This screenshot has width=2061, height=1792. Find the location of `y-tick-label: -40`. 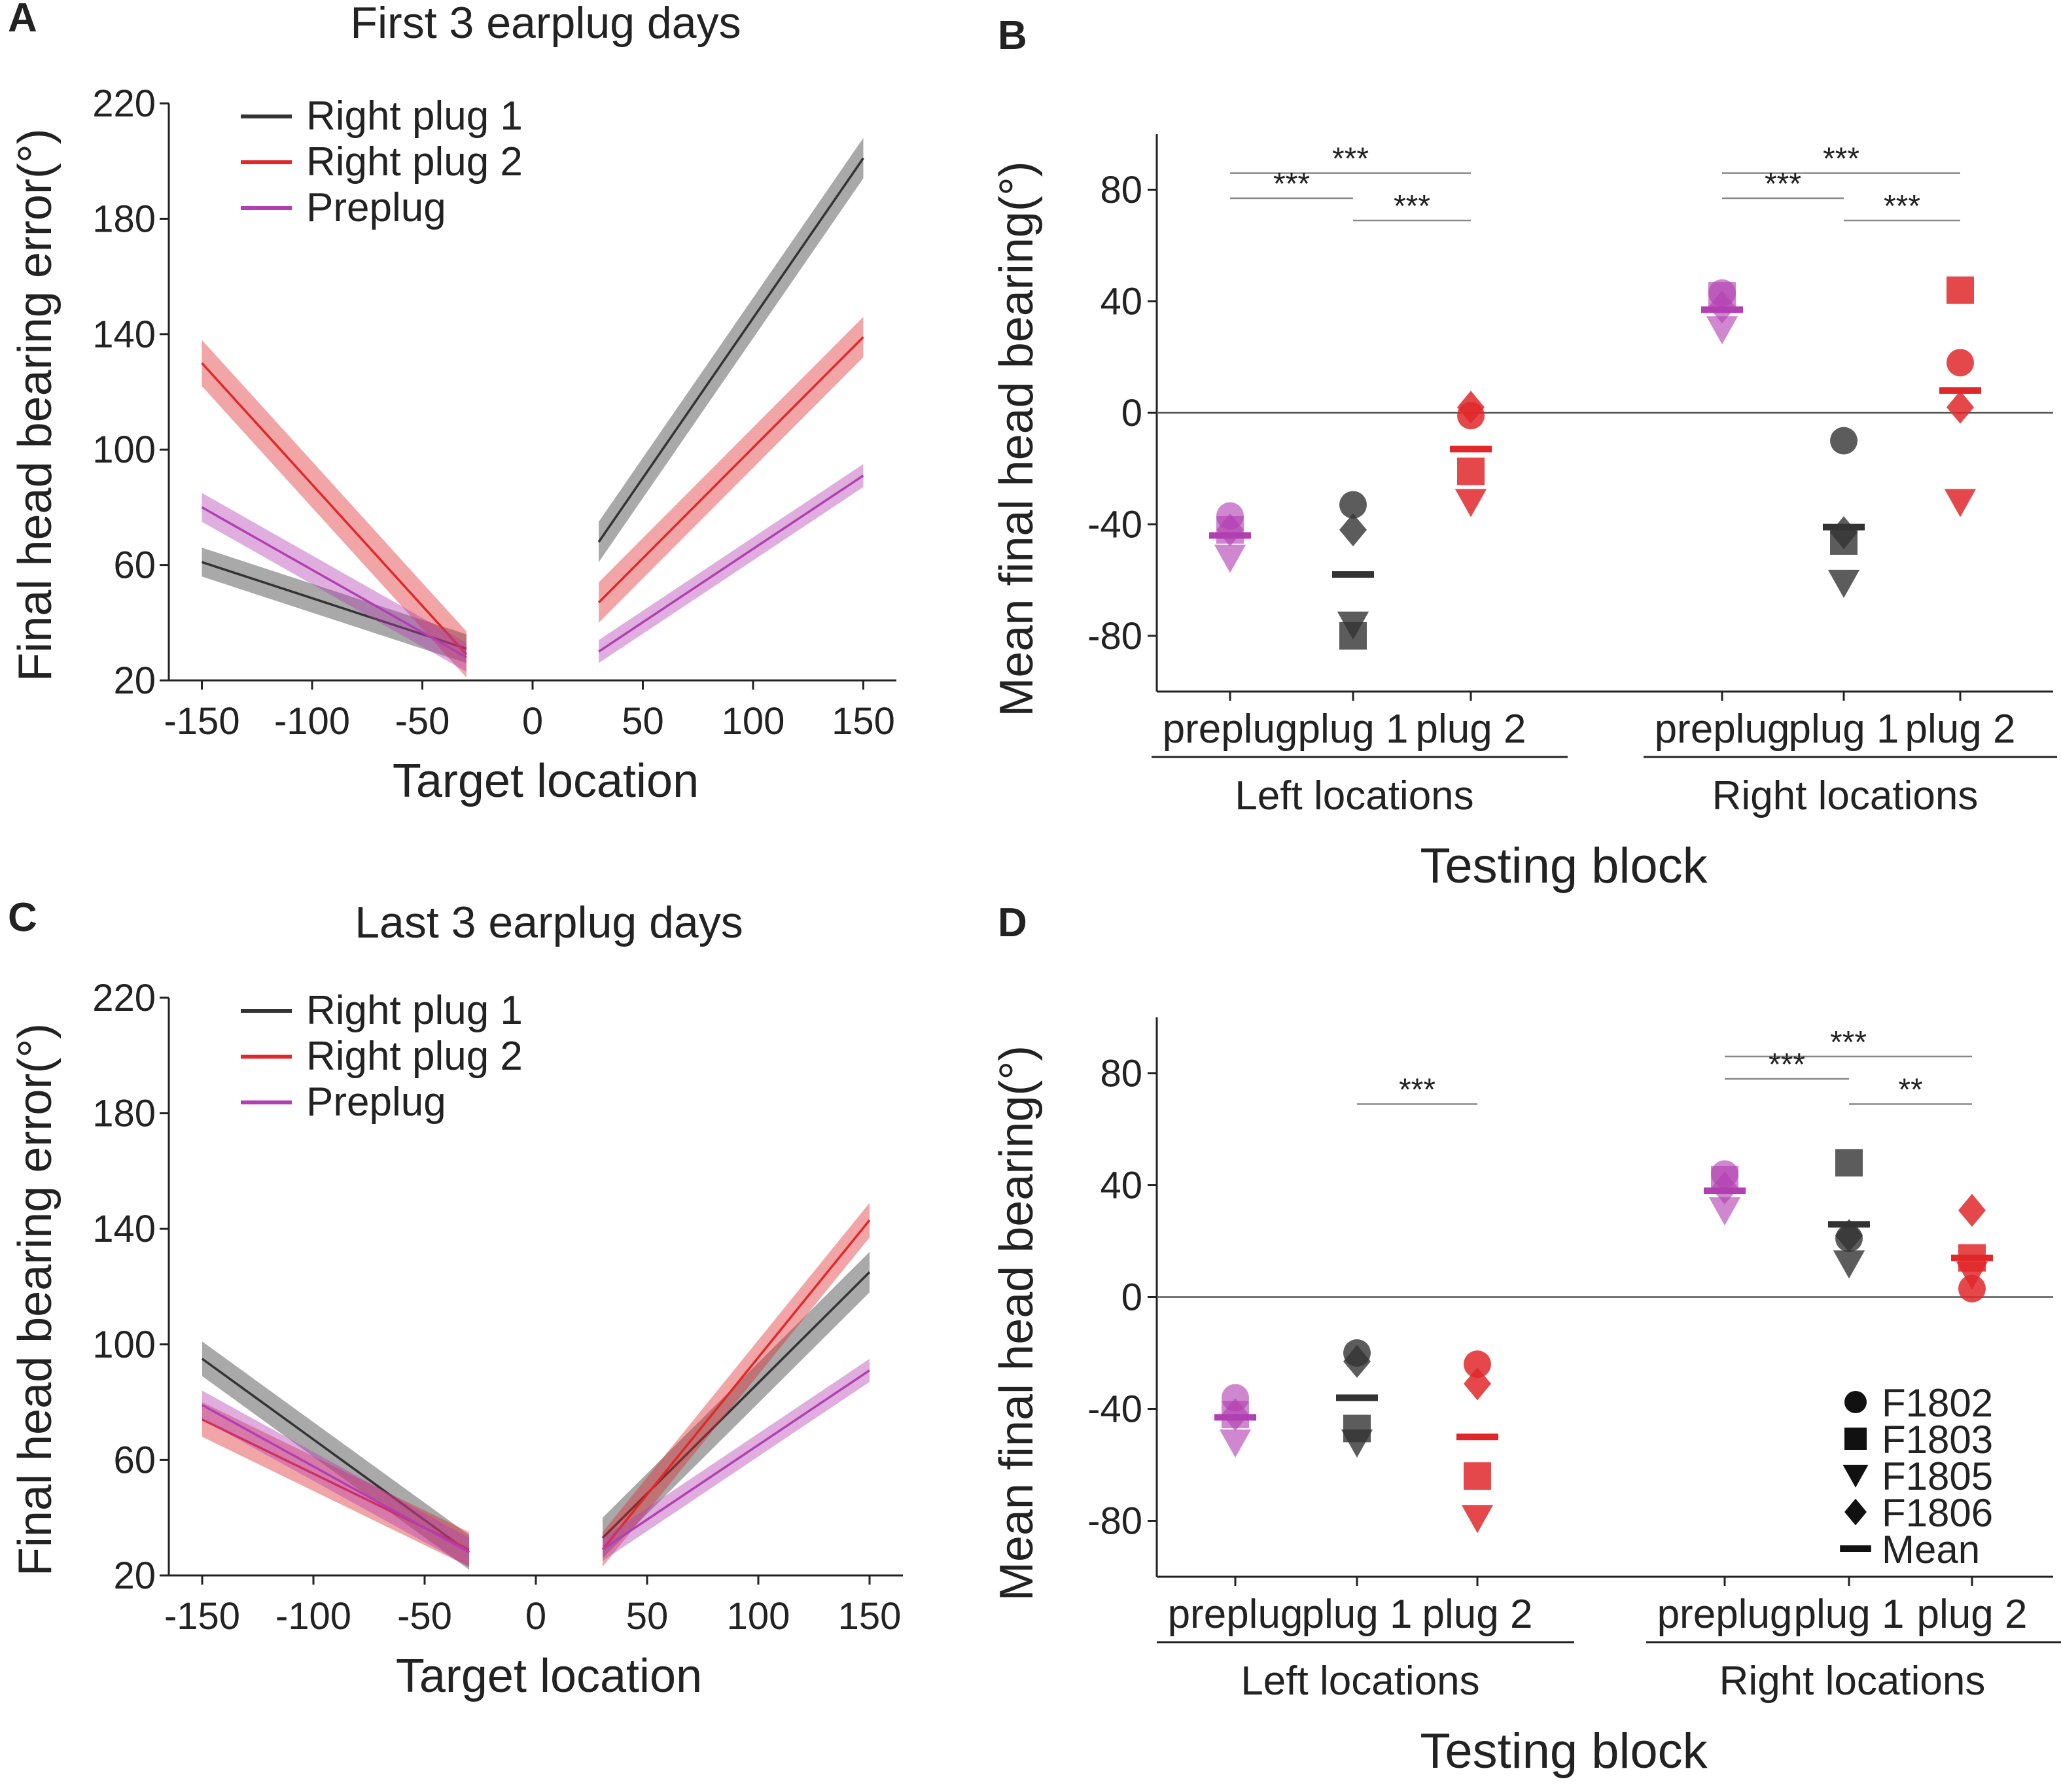

y-tick-label: -40 is located at coordinates (1114, 1409).